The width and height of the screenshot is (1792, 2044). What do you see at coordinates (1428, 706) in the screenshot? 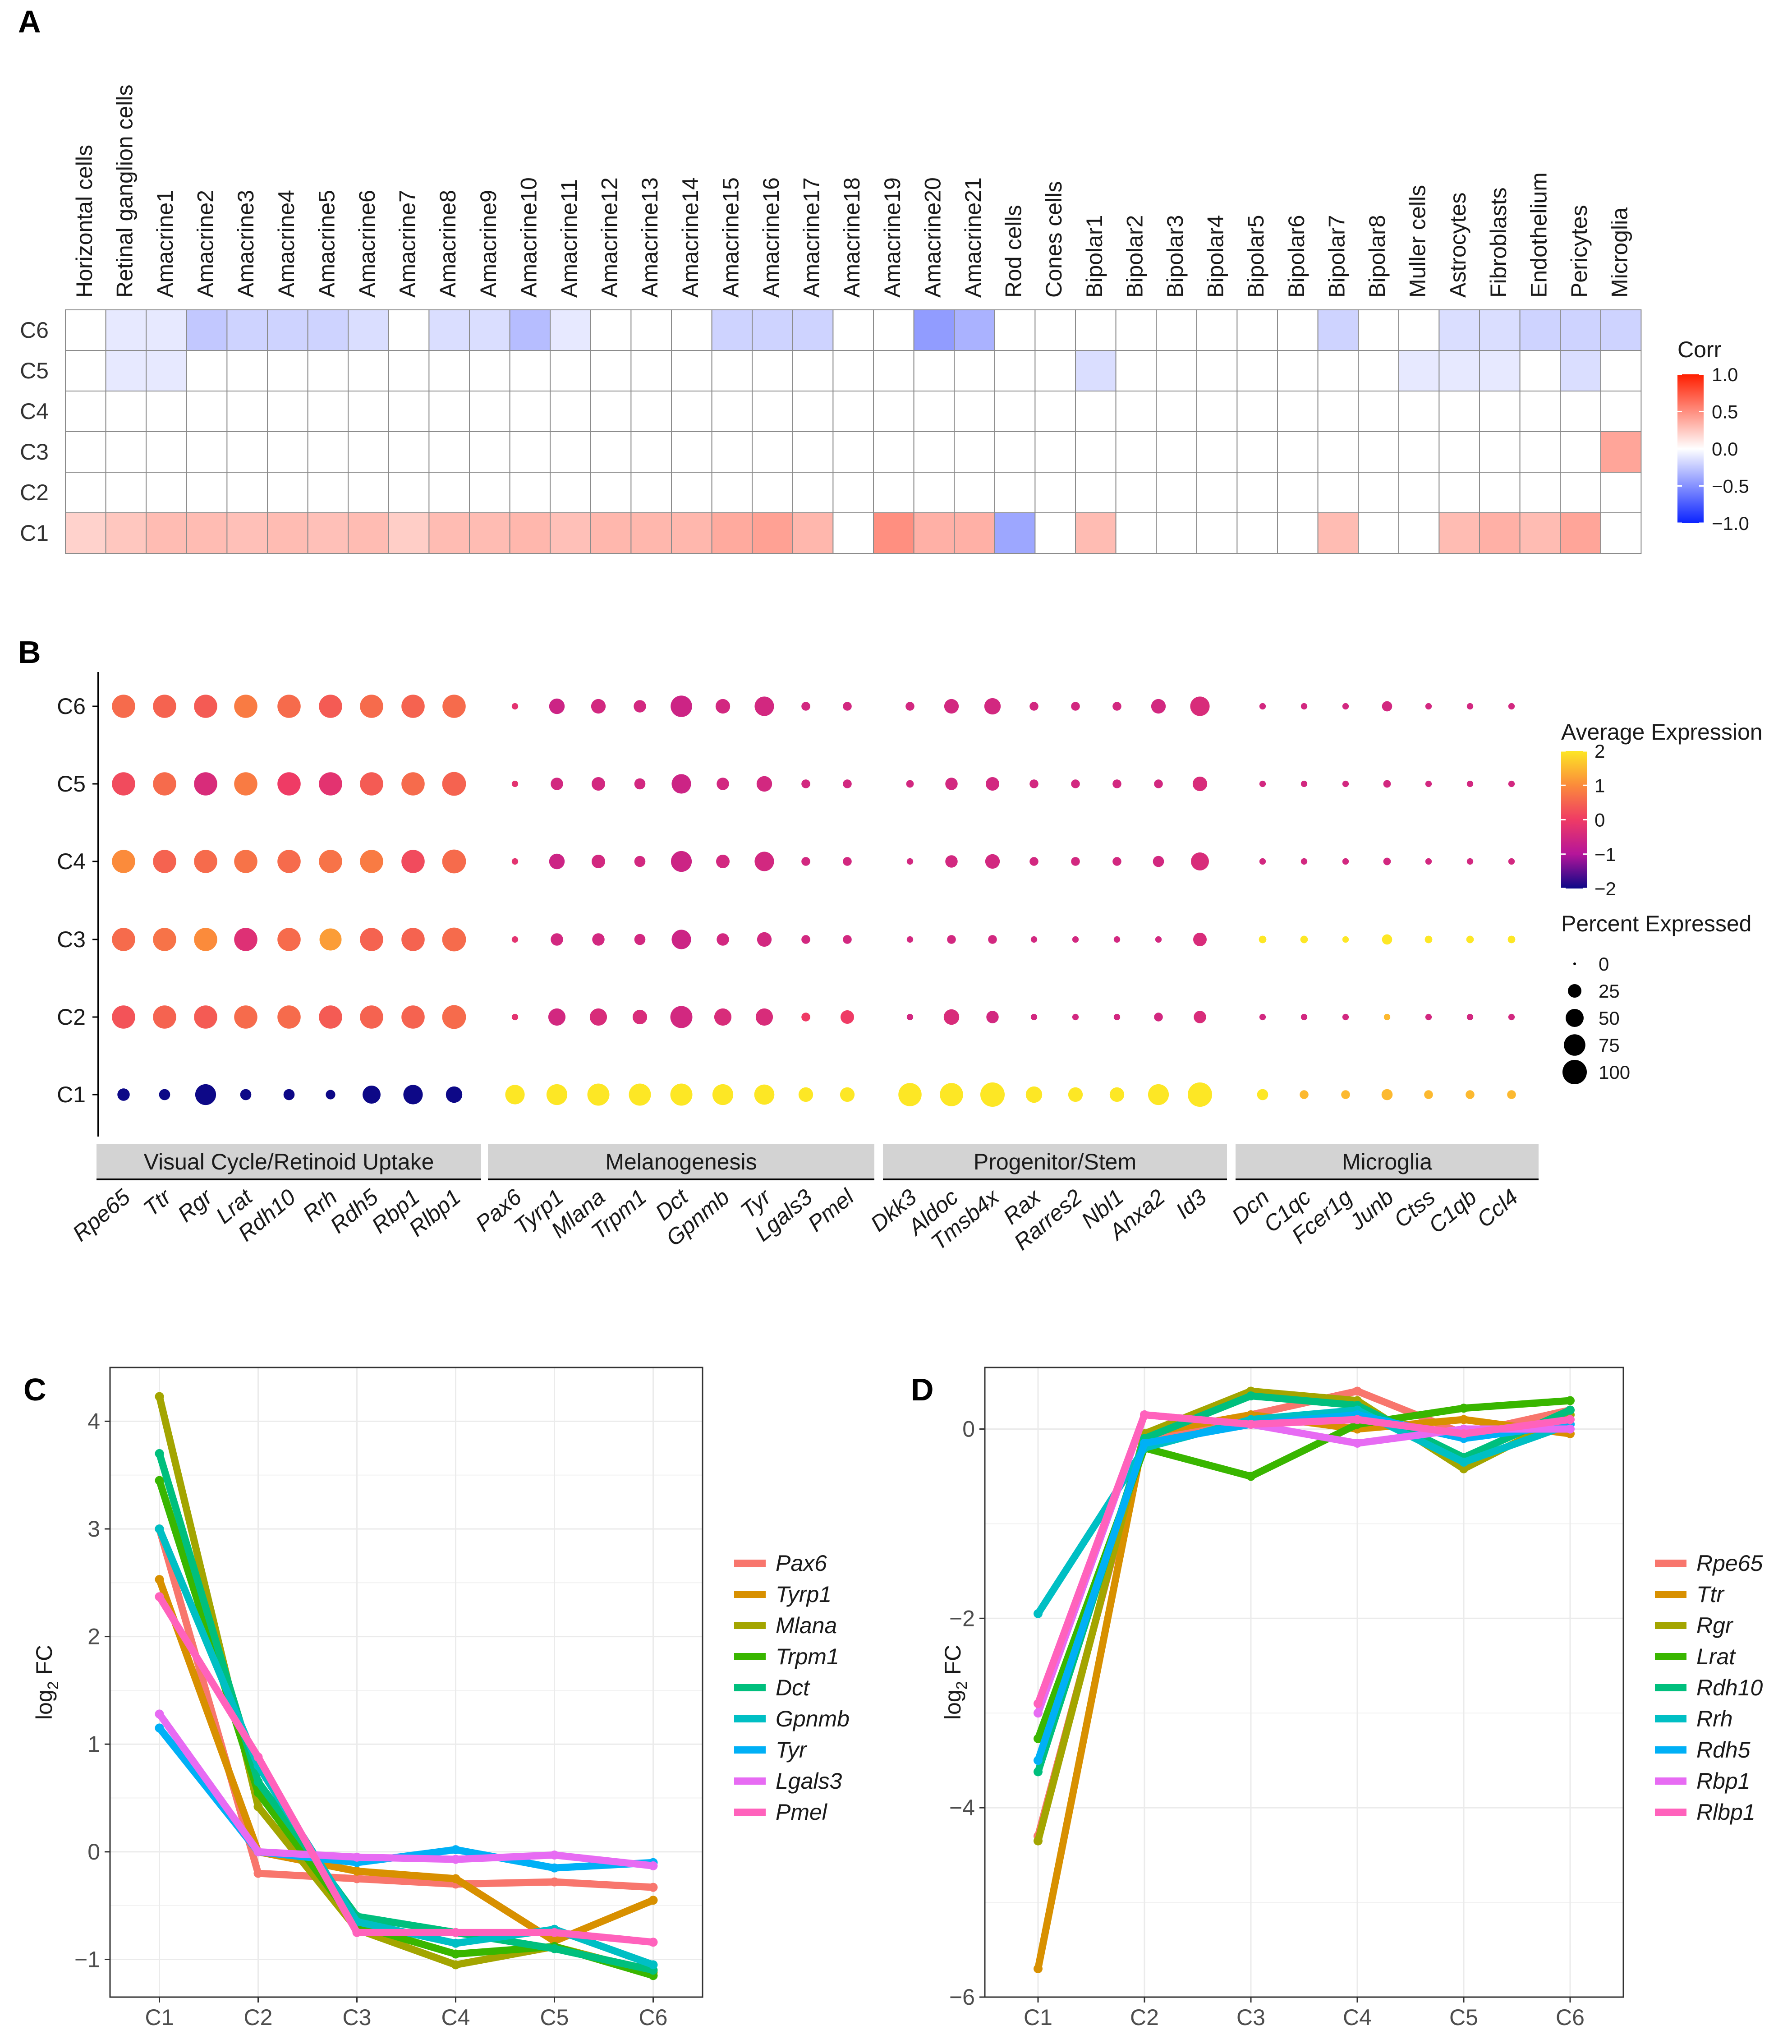
I see `dot-c6-ctss` at bounding box center [1428, 706].